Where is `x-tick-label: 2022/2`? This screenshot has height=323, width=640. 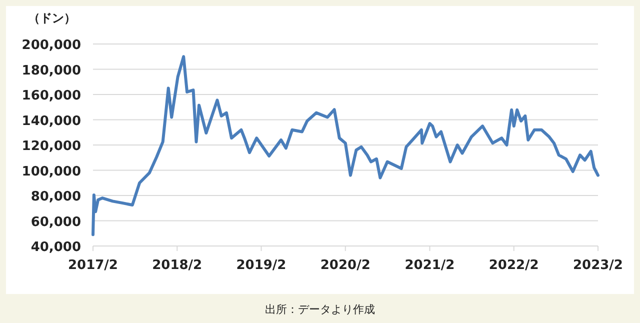 x-tick-label: 2022/2 is located at coordinates (513, 265).